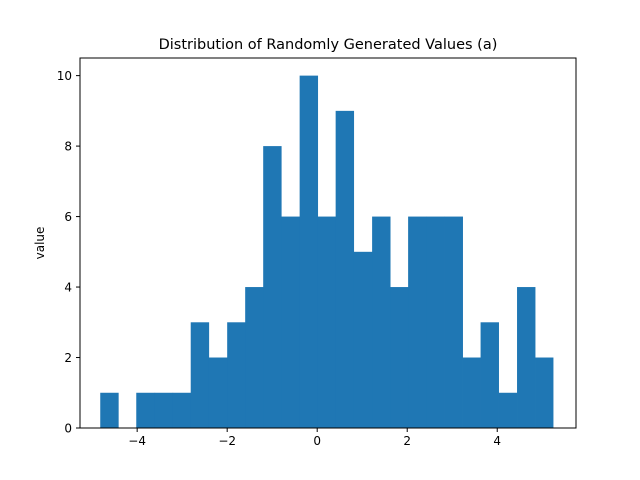  Describe the element at coordinates (497, 441) in the screenshot. I see `x-tick-label: 4` at that location.